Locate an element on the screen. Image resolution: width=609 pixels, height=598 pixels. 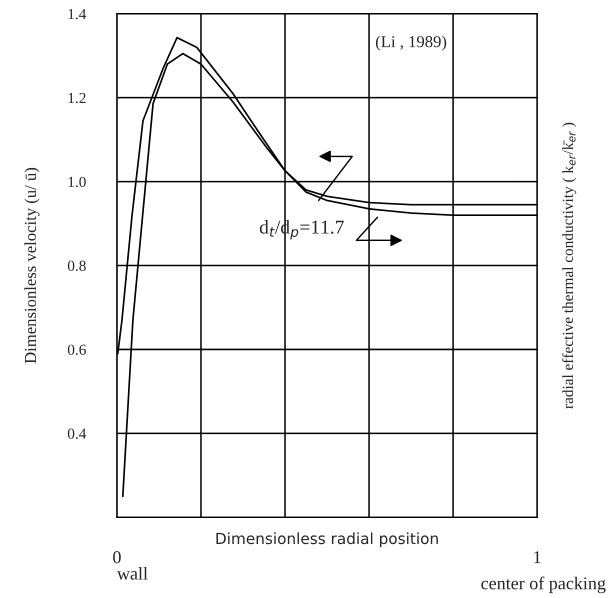
text: center of packing is located at coordinates (543, 585).